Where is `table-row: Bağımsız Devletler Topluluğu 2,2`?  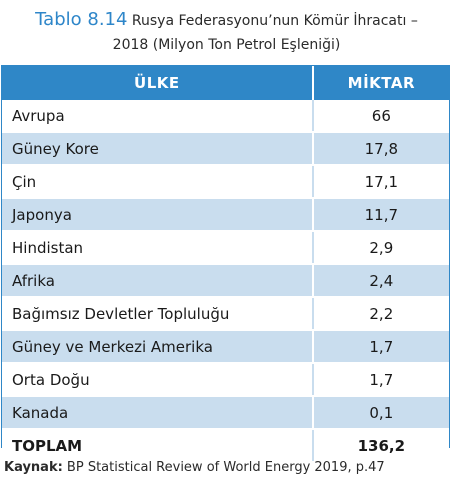 table-row: Bağımsız Devletler Topluluğu 2,2 is located at coordinates (225, 314).